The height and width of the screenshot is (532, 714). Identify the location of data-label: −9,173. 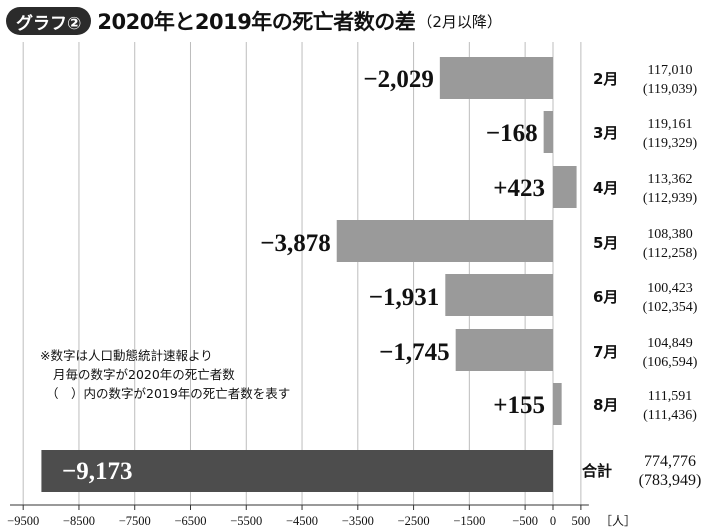
(97, 471).